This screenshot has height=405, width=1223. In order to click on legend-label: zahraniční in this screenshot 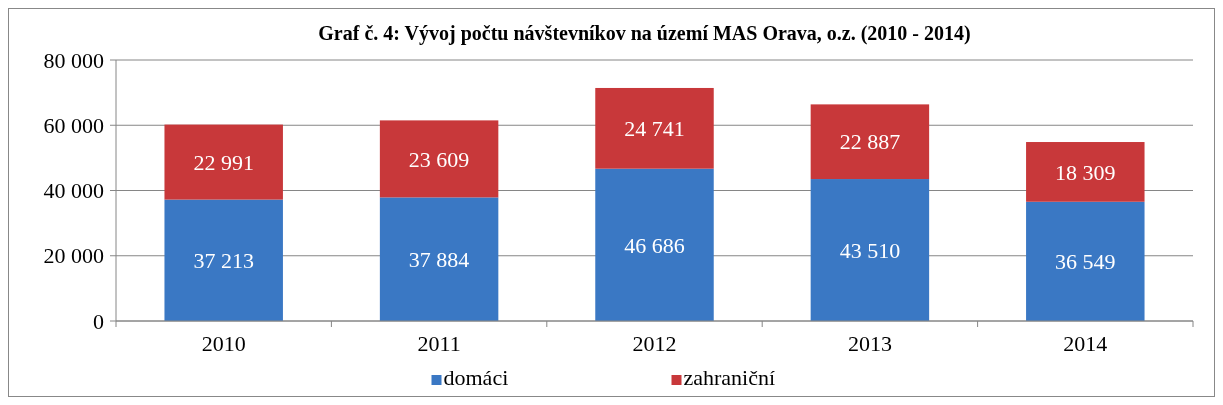, I will do `click(729, 377)`.